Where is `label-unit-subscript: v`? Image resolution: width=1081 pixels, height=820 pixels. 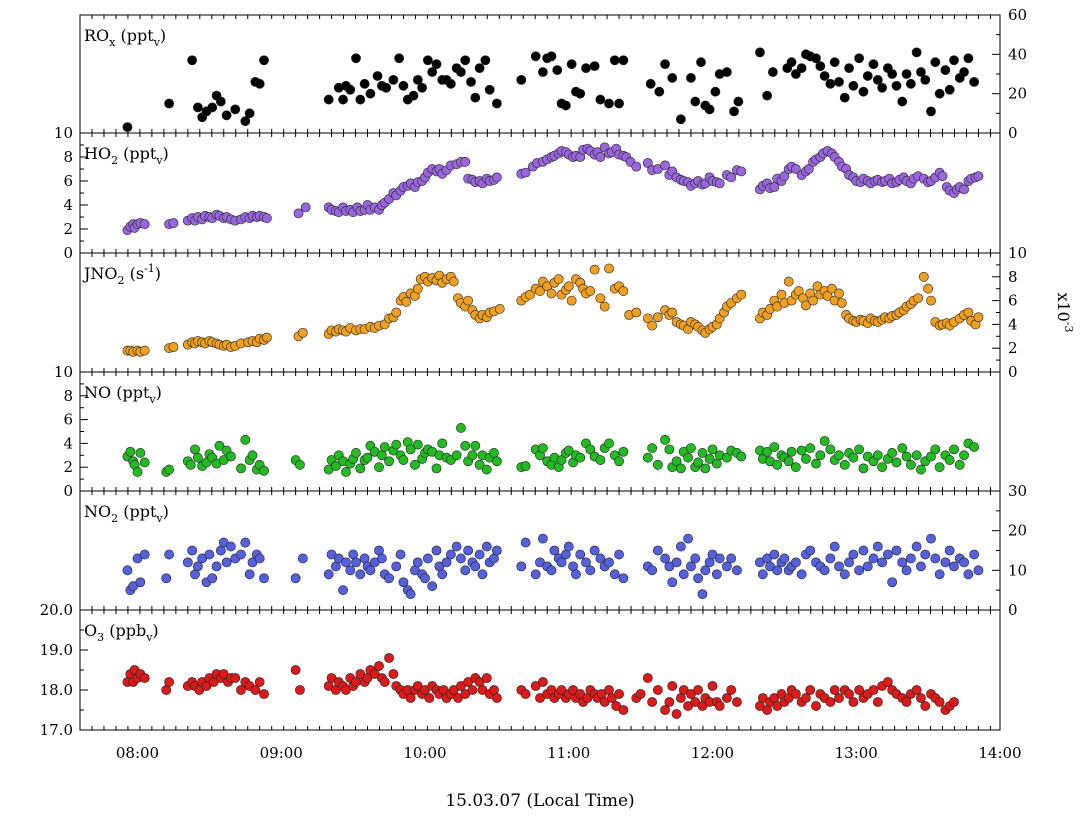 label-unit-subscript: v is located at coordinates (152, 399).